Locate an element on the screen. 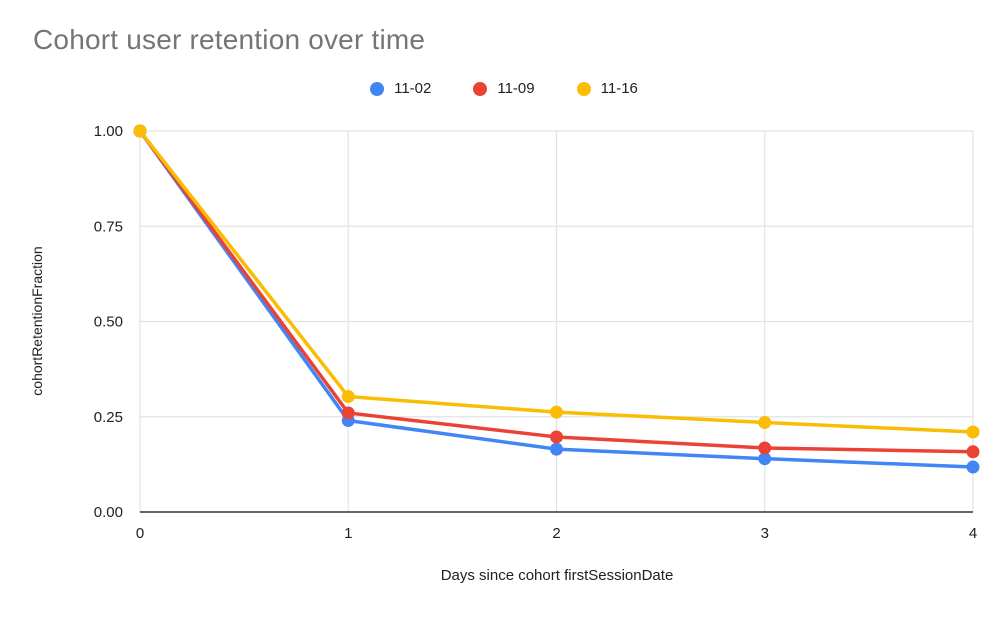  legend-item-11-02: 11-02 is located at coordinates (400, 88).